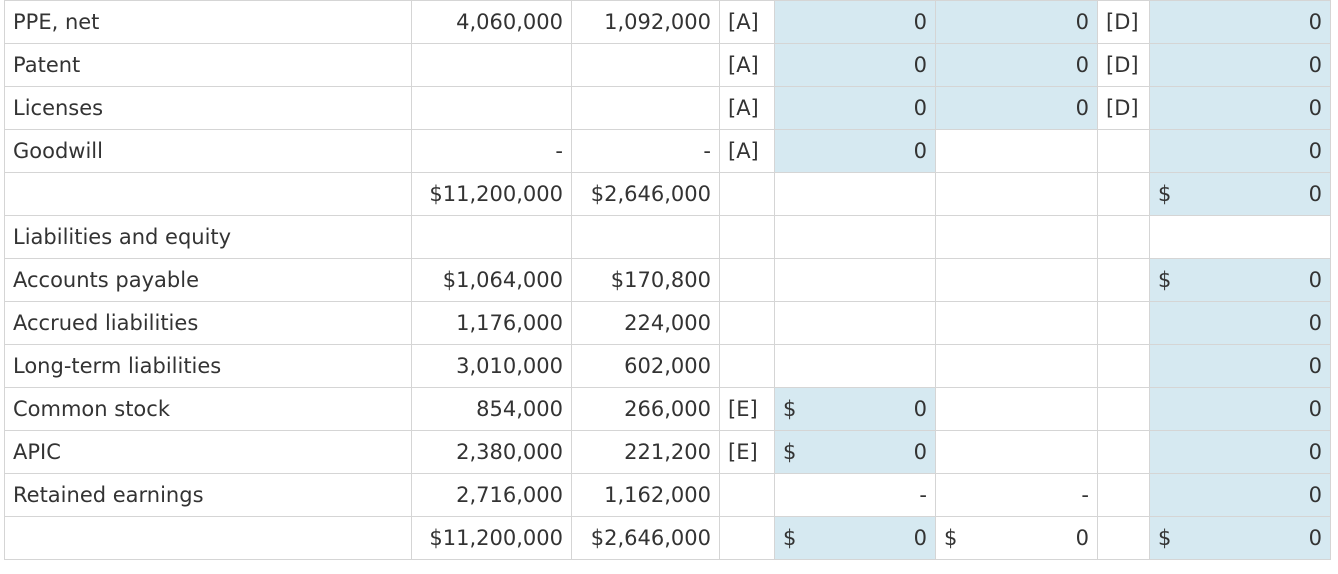  Describe the element at coordinates (645, 280) in the screenshot. I see `subsidiary-amount: $170,800` at that location.